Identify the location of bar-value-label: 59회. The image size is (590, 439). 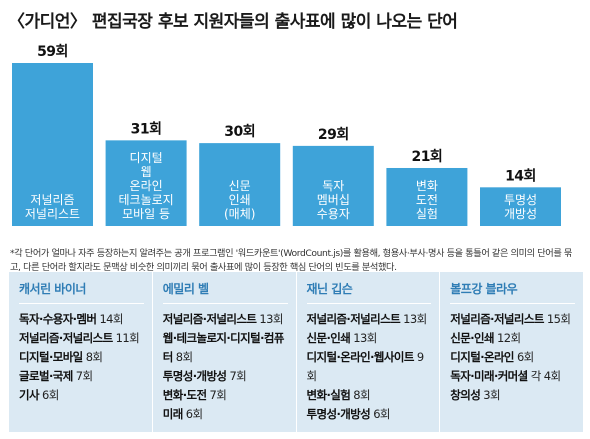
(52, 52).